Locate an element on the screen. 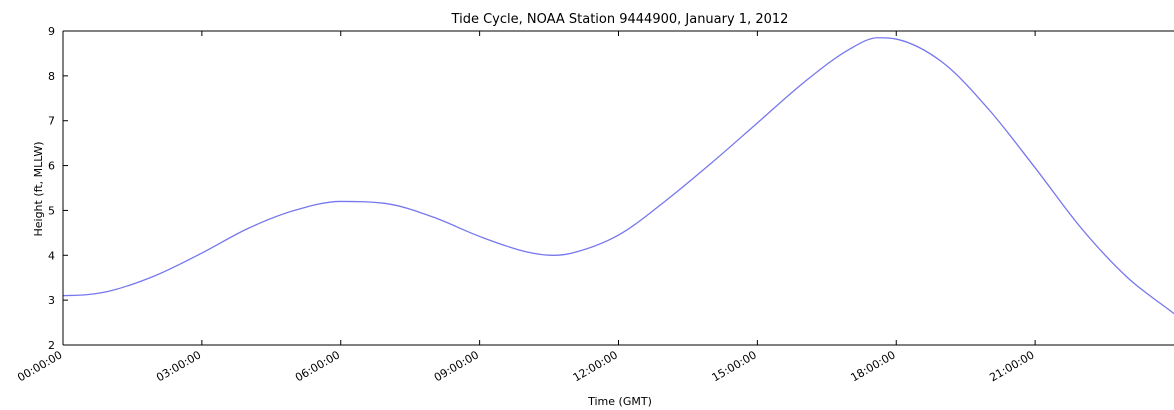 The height and width of the screenshot is (410, 1174). y-tick-label: 4 is located at coordinates (51, 255).